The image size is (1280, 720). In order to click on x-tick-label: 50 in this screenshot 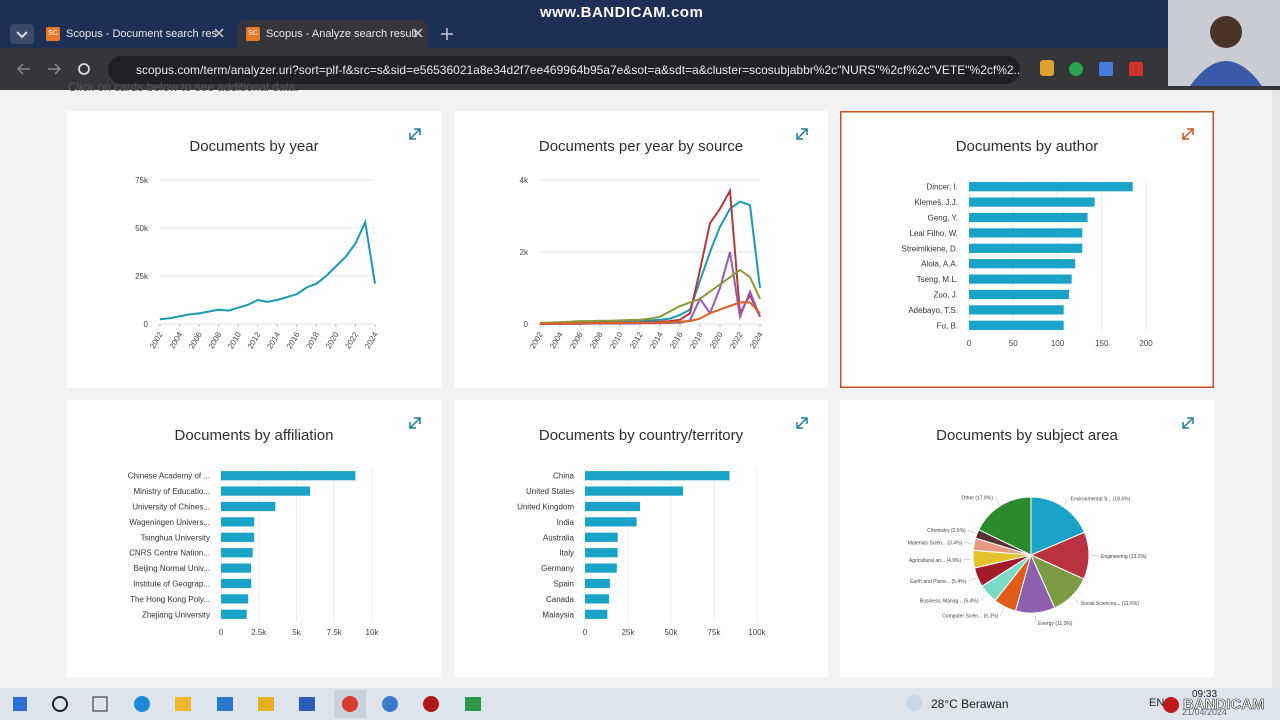, I will do `click(1013, 343)`.